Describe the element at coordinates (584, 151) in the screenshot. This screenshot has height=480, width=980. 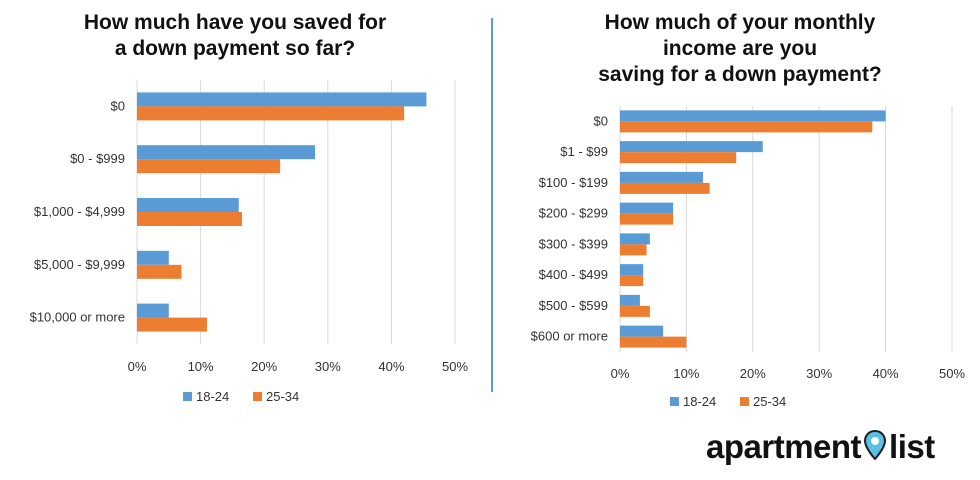
I see `right-category-label: $1 - $99` at that location.